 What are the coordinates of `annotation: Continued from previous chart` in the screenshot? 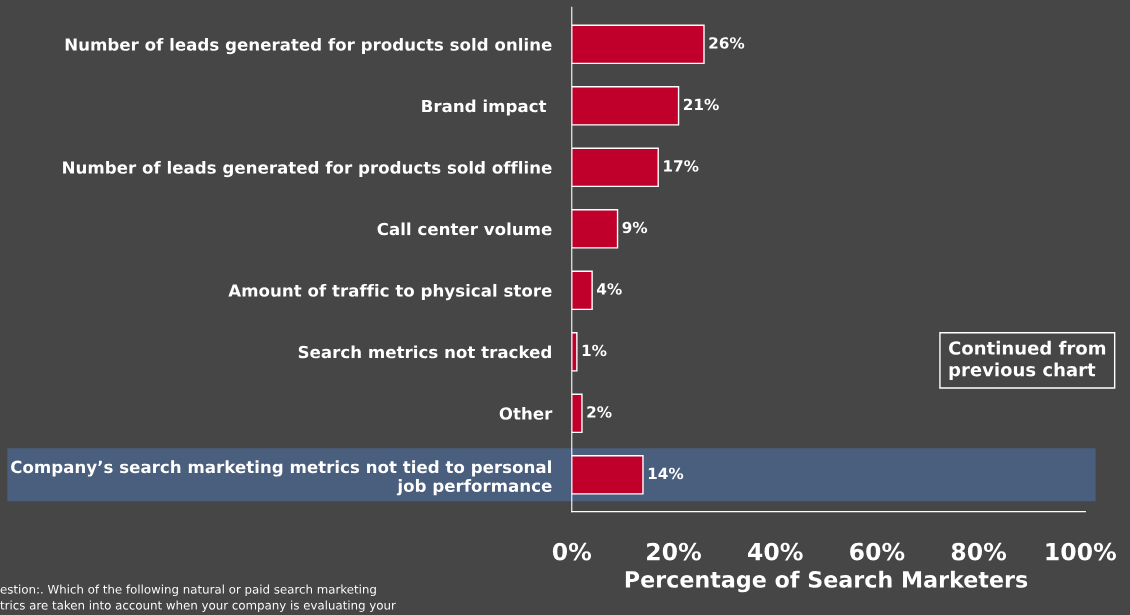 It's located at (1027, 360).